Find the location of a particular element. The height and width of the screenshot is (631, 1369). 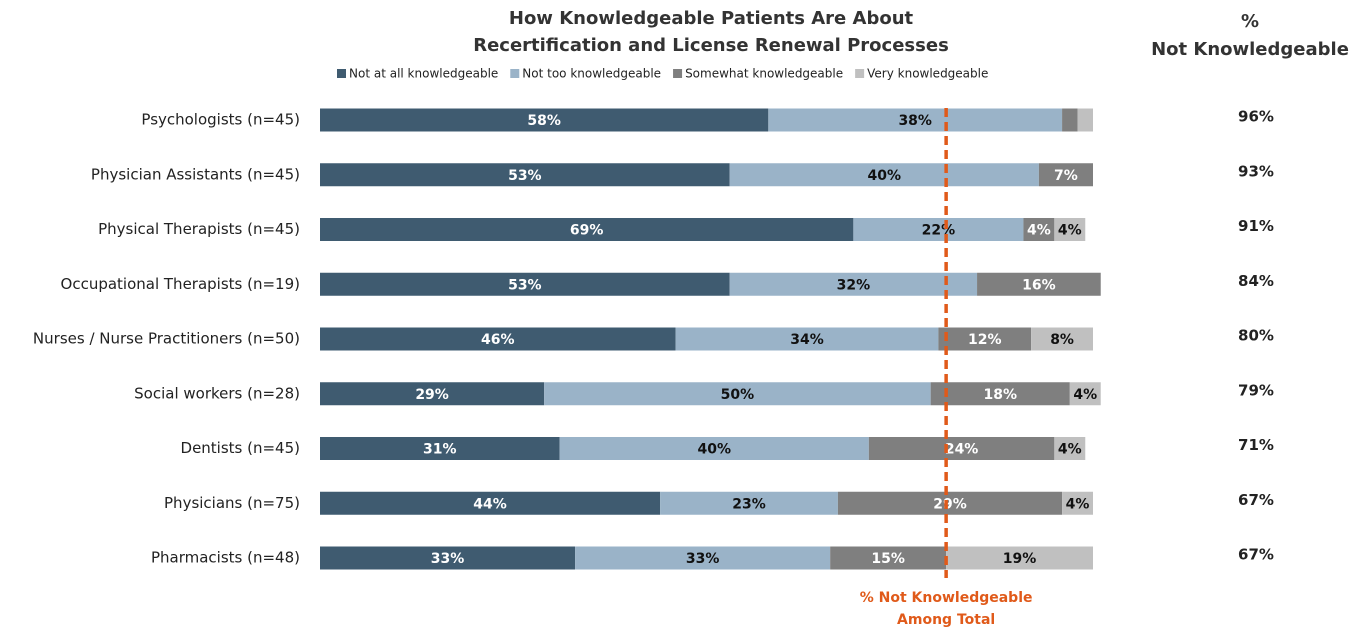

data-label: 7% is located at coordinates (1066, 176).